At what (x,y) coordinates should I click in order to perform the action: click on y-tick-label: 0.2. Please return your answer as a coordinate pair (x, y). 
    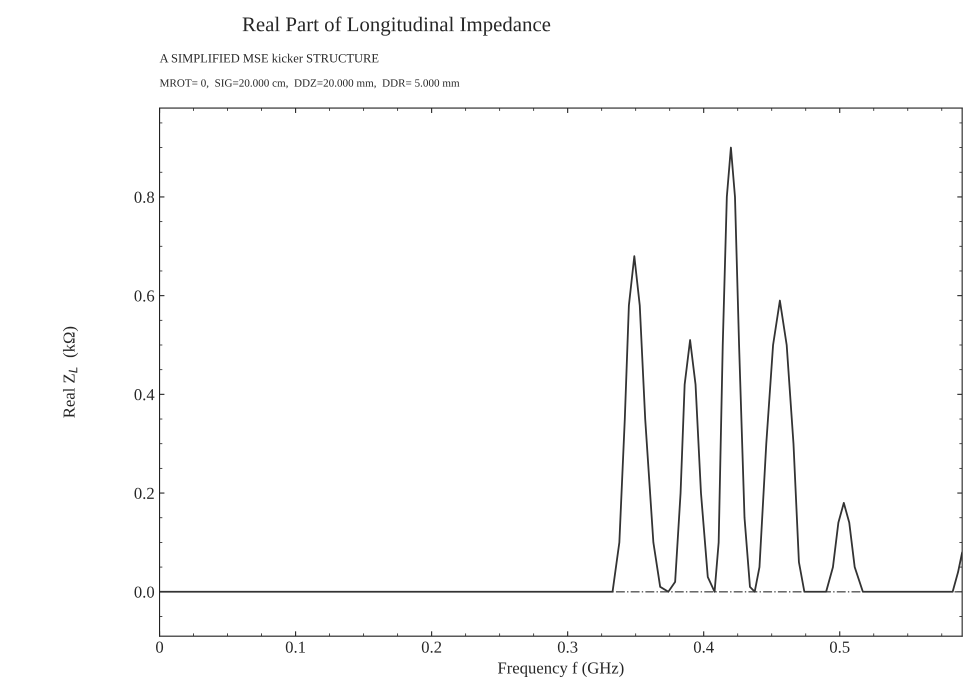
    Looking at the image, I should click on (144, 494).